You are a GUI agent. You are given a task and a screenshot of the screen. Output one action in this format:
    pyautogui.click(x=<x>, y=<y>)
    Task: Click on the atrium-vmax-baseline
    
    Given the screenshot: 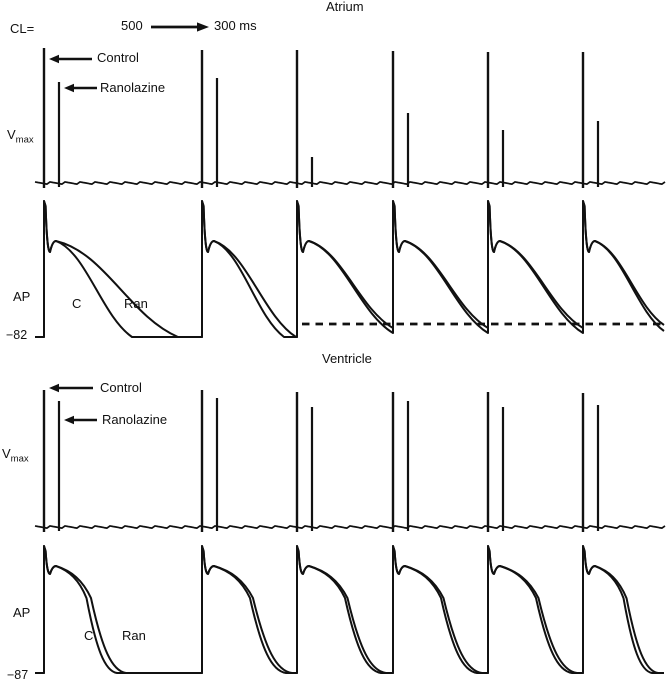 What is the action you would take?
    pyautogui.click(x=350, y=183)
    